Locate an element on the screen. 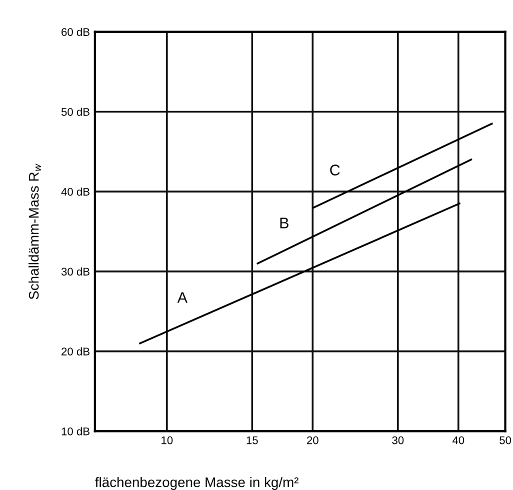 The image size is (513, 490). y-tick-label: 30 dB is located at coordinates (75, 271).